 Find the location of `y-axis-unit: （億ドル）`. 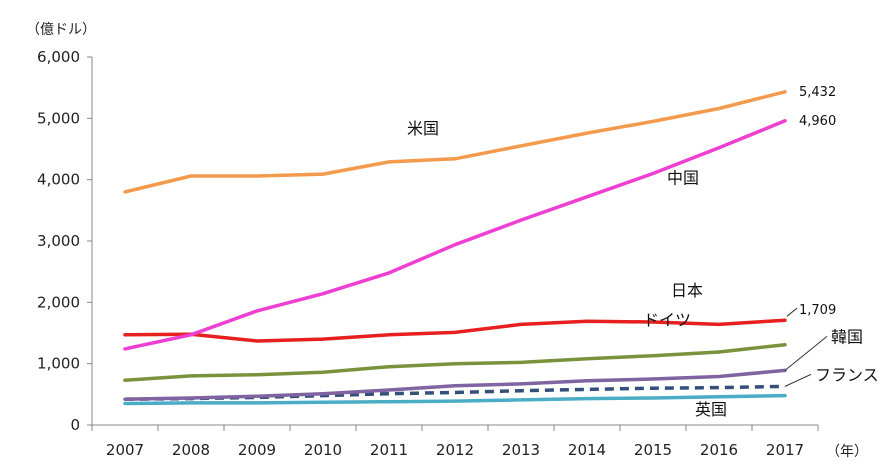

y-axis-unit: （億ドル） is located at coordinates (61, 30).